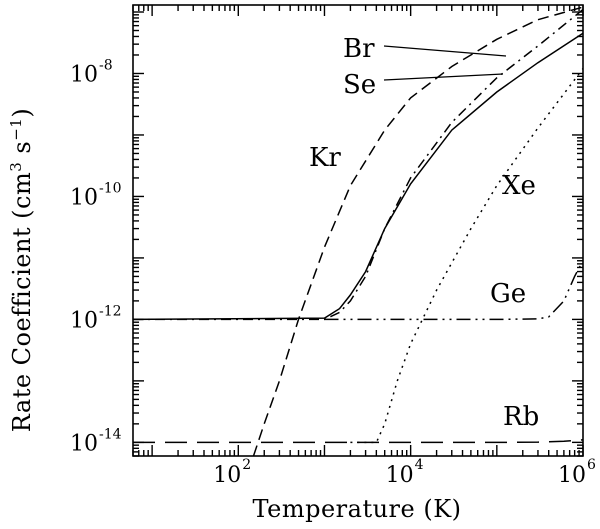  Describe the element at coordinates (16, 167) in the screenshot. I see `y-axis-title-exp-cm: 3` at that location.